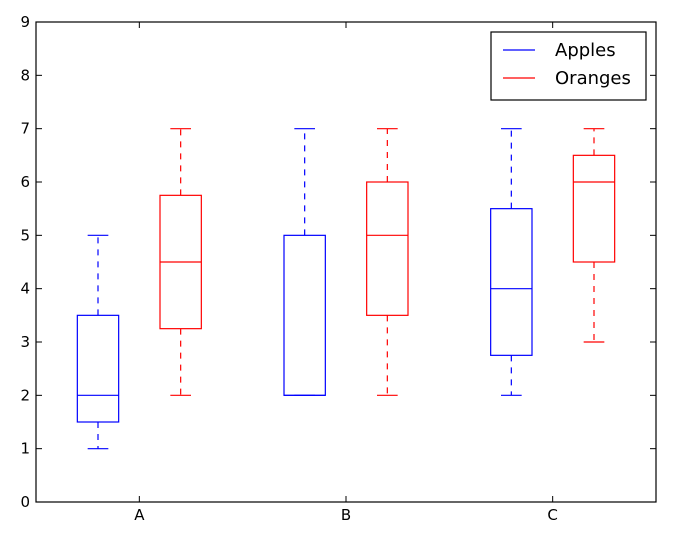 This screenshot has height=534, width=674. Describe the element at coordinates (180, 262) in the screenshot. I see `oranges-a-box-group` at that location.